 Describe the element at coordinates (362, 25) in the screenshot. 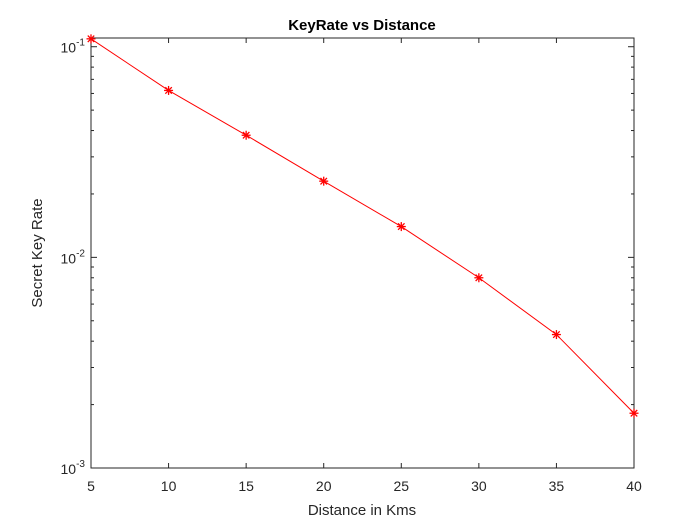

I see `chart-title: KeyRate vs Distance` at that location.